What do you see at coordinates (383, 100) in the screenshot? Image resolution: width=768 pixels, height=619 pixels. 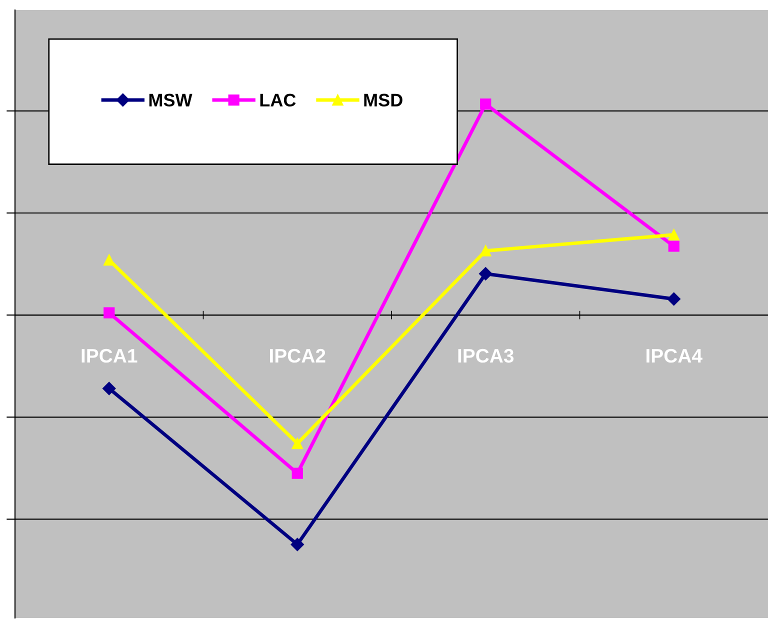 I see `legend-label: MSD` at bounding box center [383, 100].